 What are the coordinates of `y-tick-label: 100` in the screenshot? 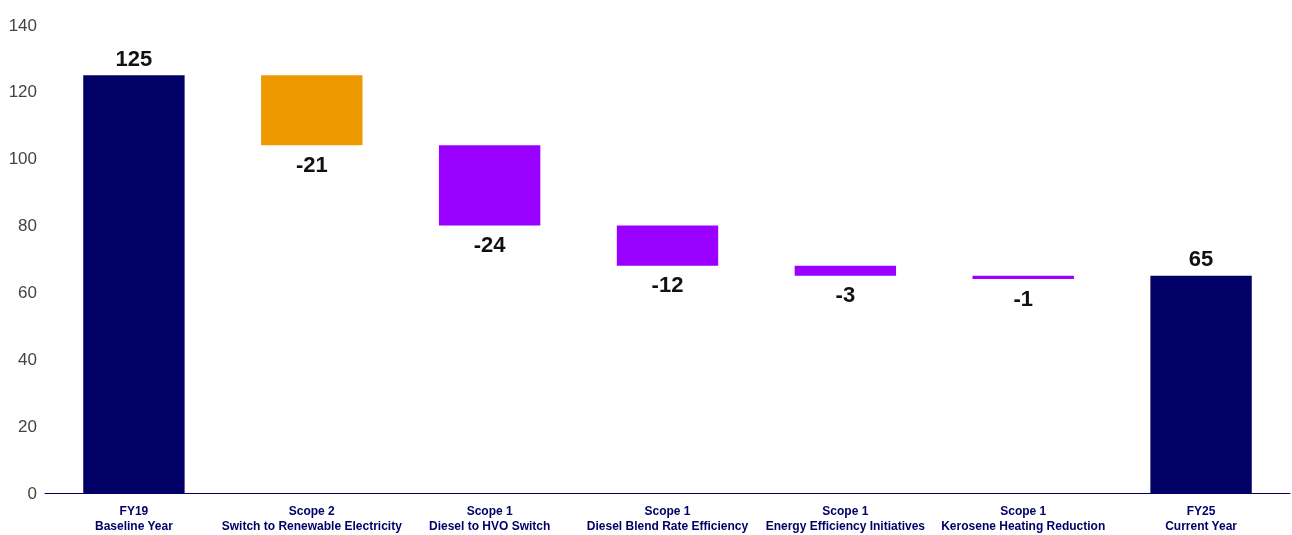 It's located at (22, 159).